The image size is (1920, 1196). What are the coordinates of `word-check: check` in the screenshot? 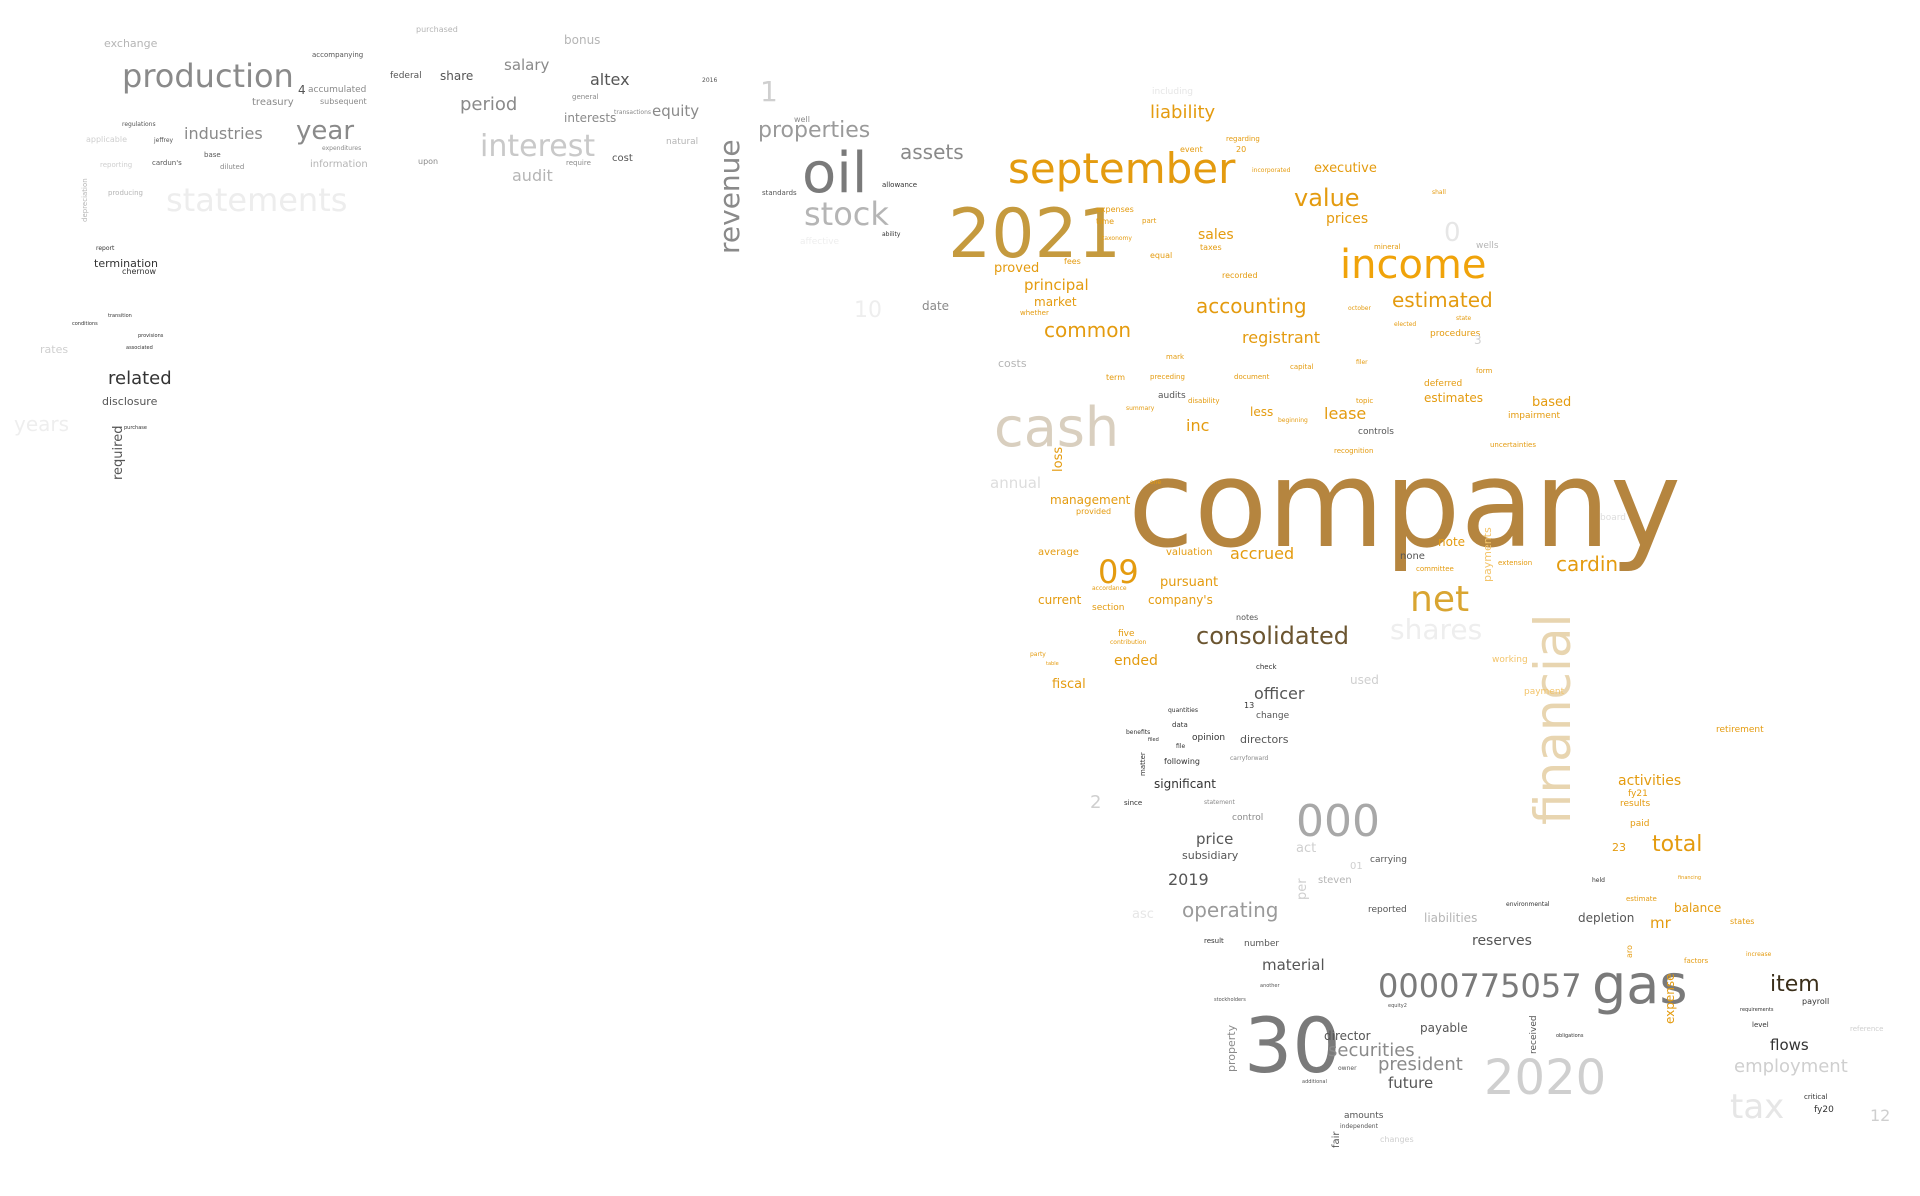 It's located at (1266, 667).